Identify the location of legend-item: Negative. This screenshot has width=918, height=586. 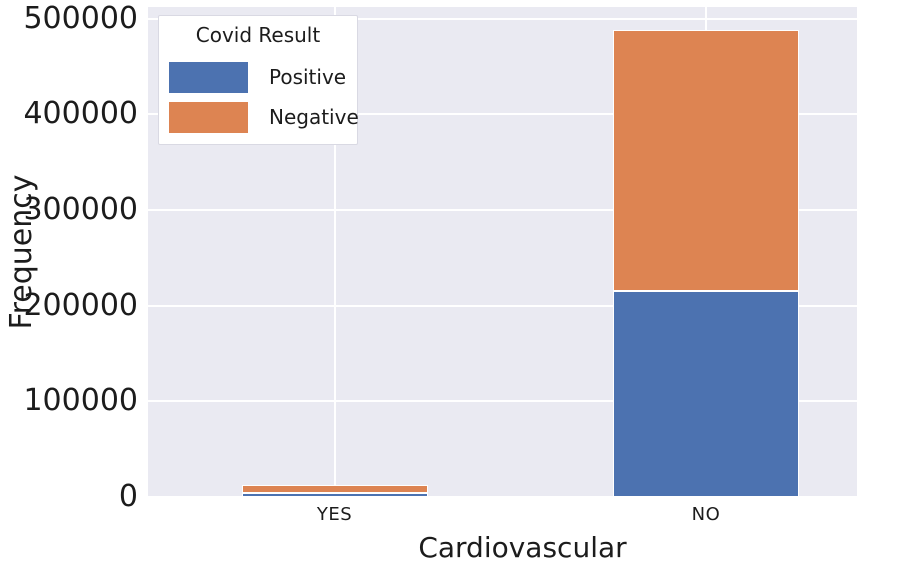
(264, 117).